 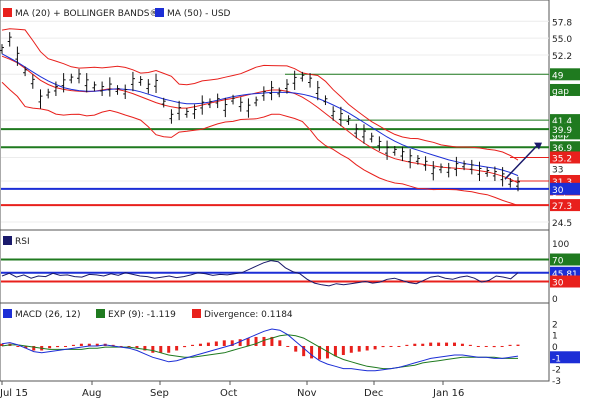 I want to click on price-tick-label: 33, so click(x=557, y=170).